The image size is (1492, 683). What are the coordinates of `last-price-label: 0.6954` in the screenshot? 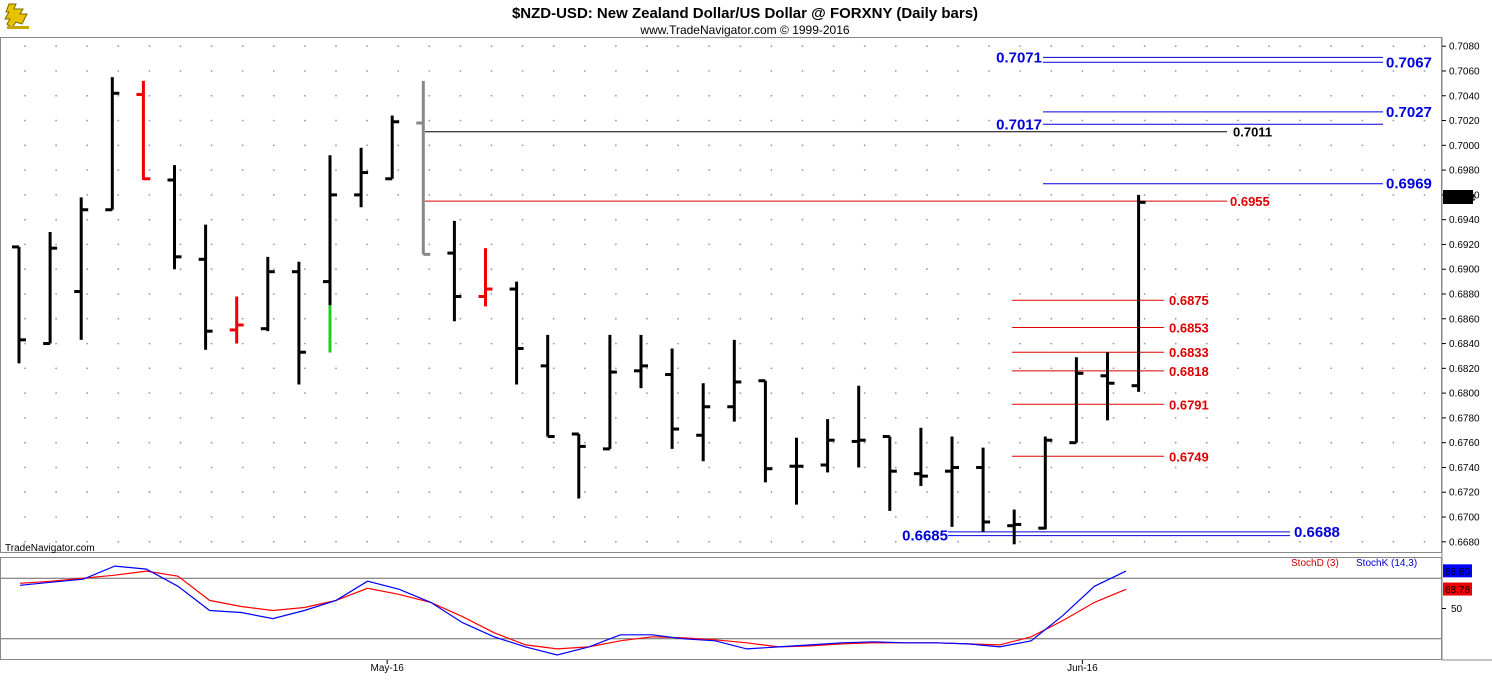 It's located at (1460, 198).